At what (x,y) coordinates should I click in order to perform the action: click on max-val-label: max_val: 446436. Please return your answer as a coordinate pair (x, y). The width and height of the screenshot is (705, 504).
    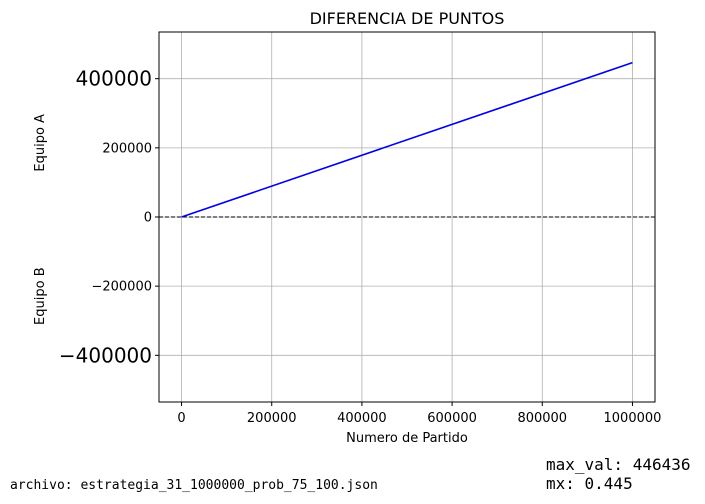
    Looking at the image, I should click on (618, 464).